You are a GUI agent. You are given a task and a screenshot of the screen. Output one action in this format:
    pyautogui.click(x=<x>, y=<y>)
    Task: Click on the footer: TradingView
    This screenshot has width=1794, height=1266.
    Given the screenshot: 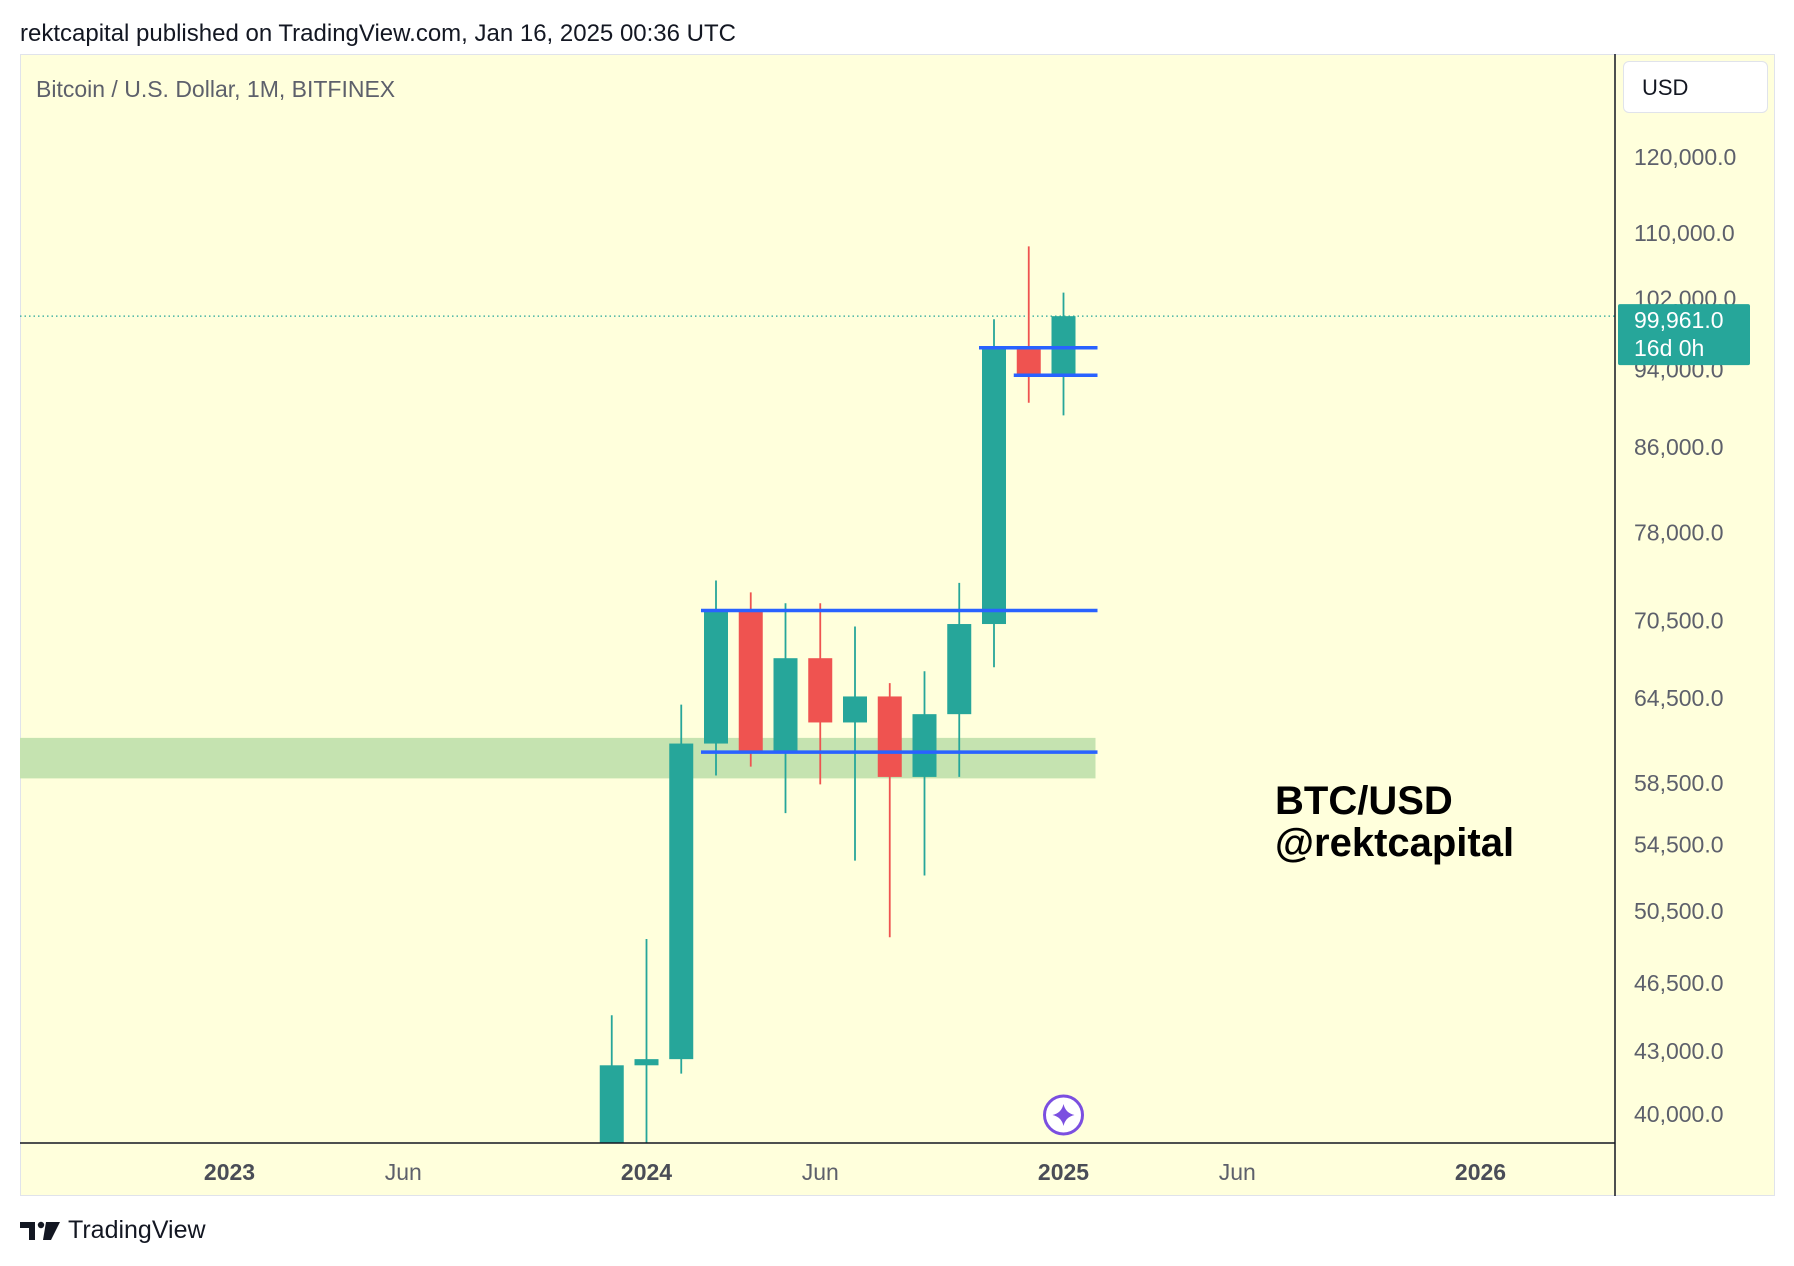 What is the action you would take?
    pyautogui.click(x=113, y=1230)
    